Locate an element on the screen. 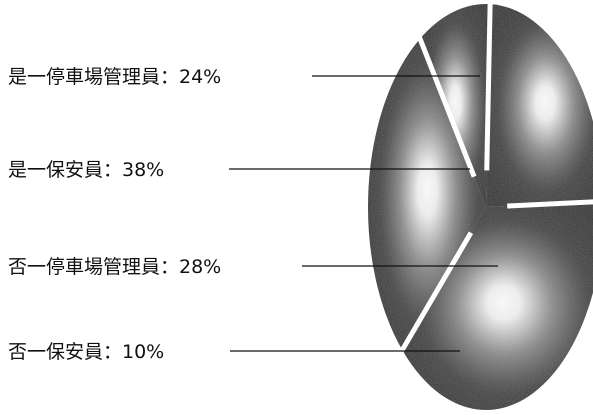 This screenshot has height=415, width=593. slice-label: 是一保安員：38% is located at coordinates (86, 170).